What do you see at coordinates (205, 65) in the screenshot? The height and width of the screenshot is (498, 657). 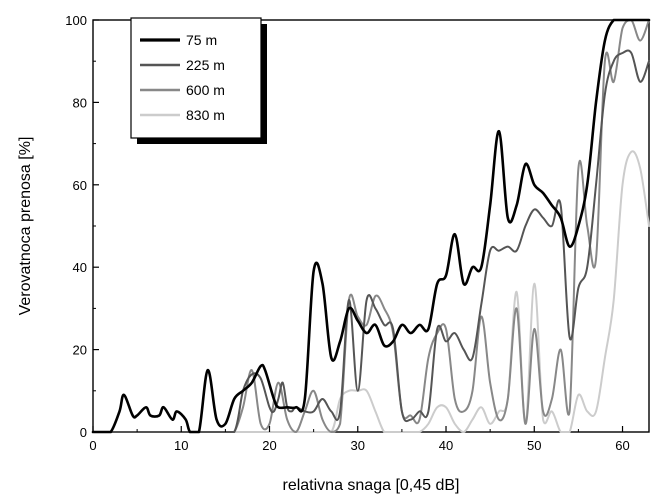 I see `legend-label: 225 m` at bounding box center [205, 65].